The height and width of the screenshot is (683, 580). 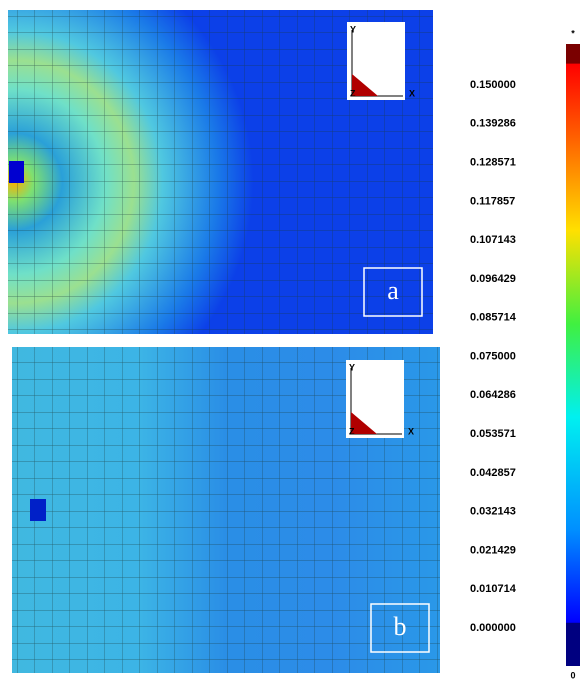 I want to click on panel-label: b, so click(x=400, y=626).